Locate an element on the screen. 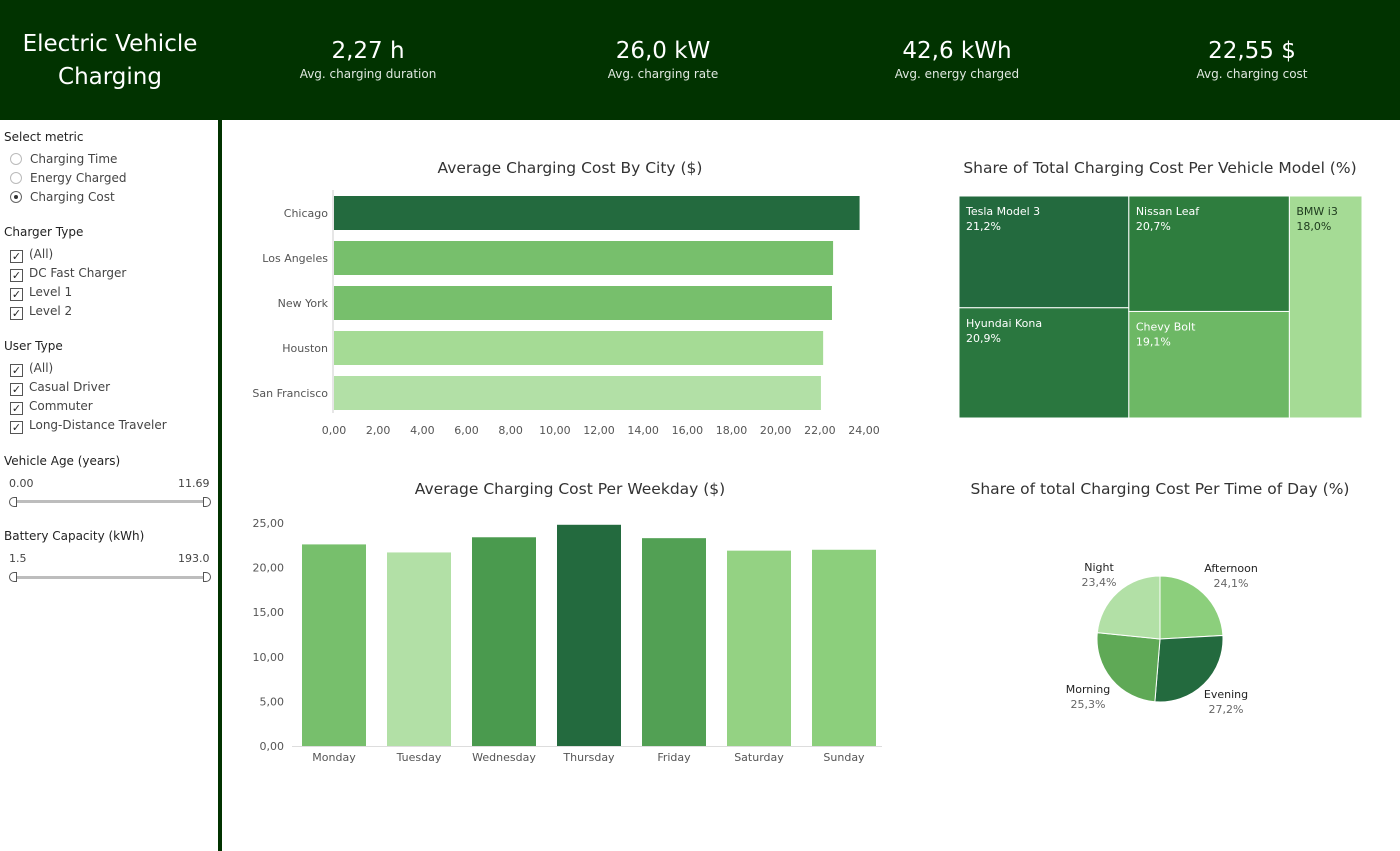 Image resolution: width=1400 pixels, height=851 pixels. pie-value-label: 27,2% is located at coordinates (1226, 709).